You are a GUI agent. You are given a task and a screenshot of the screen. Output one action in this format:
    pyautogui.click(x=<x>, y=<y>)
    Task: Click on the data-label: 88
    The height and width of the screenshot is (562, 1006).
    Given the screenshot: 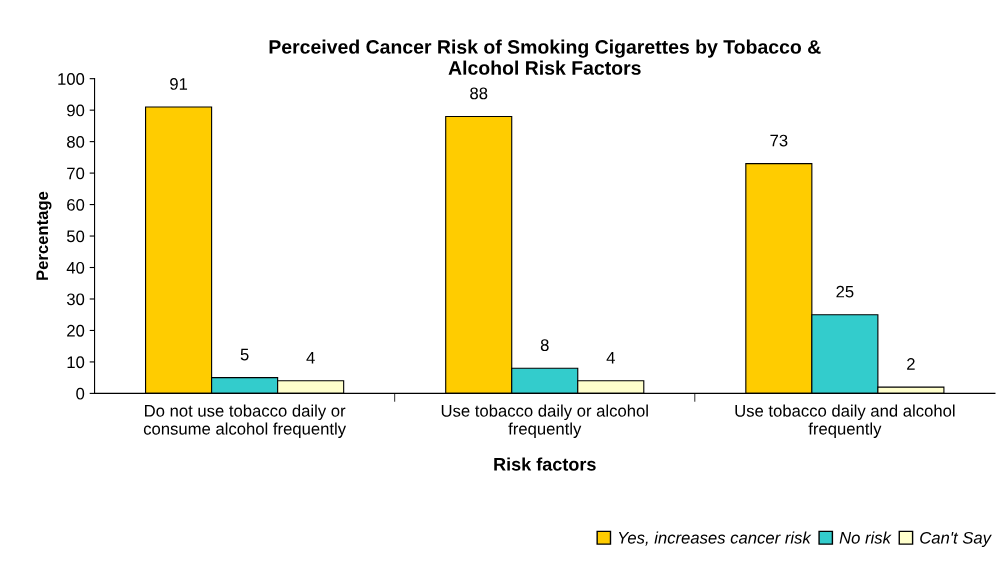 What is the action you would take?
    pyautogui.click(x=479, y=93)
    